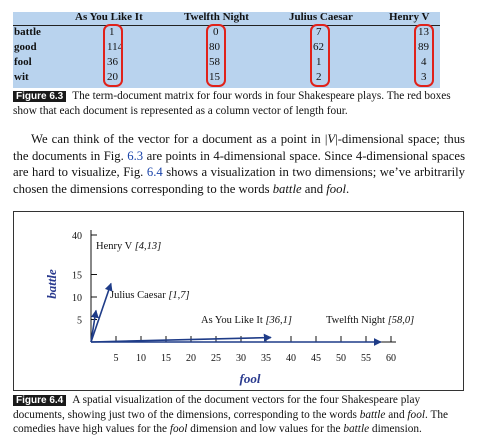 The width and height of the screenshot is (485, 446). What do you see at coordinates (112, 77) in the screenshot?
I see `table-cell: 20` at bounding box center [112, 77].